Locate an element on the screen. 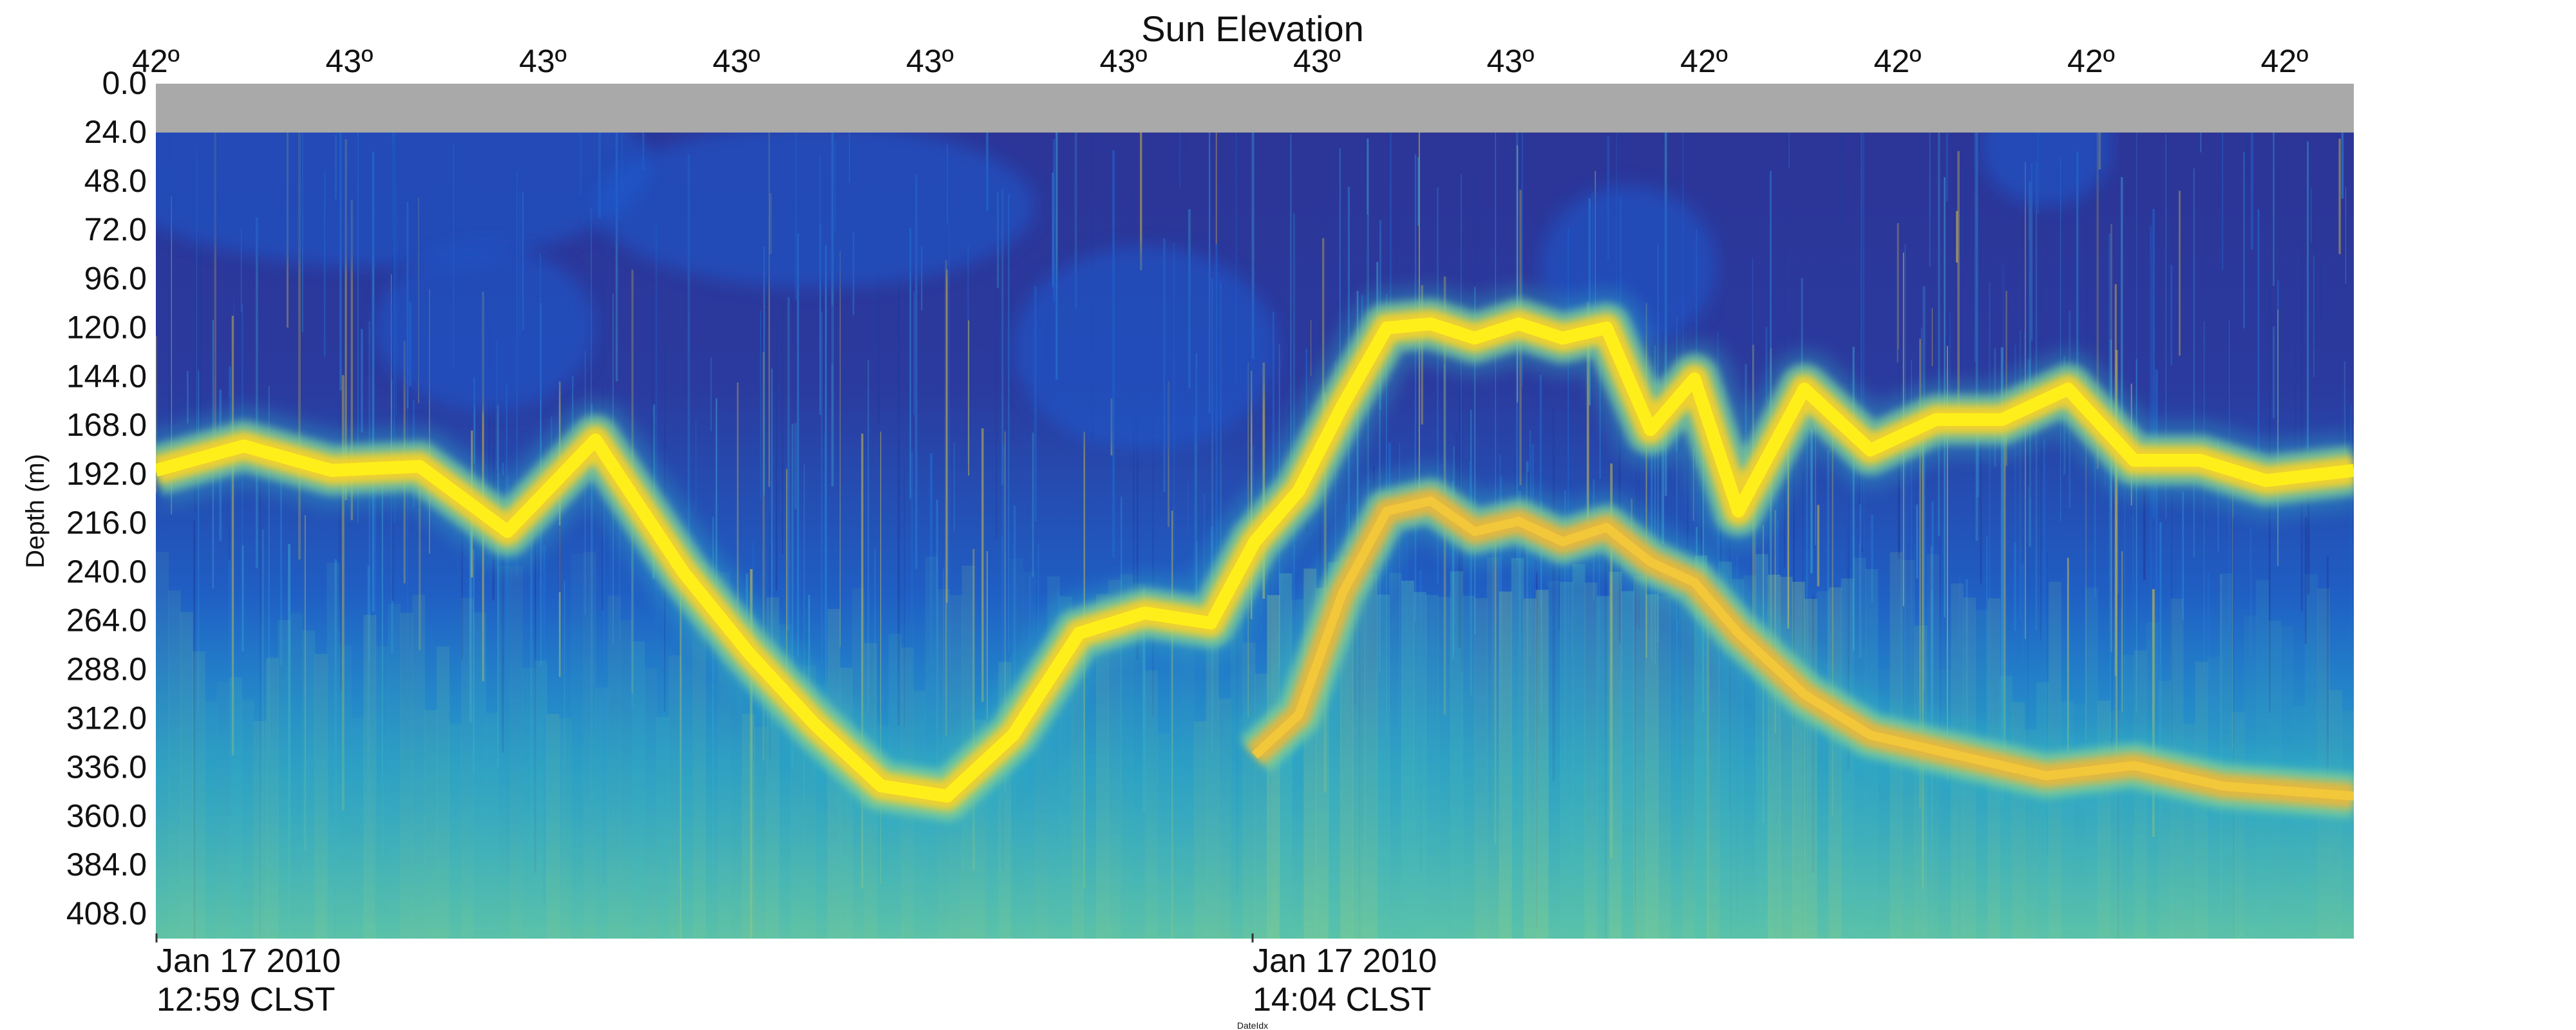 The width and height of the screenshot is (2576, 1030). y-tick-label: 288.0 is located at coordinates (107, 669).